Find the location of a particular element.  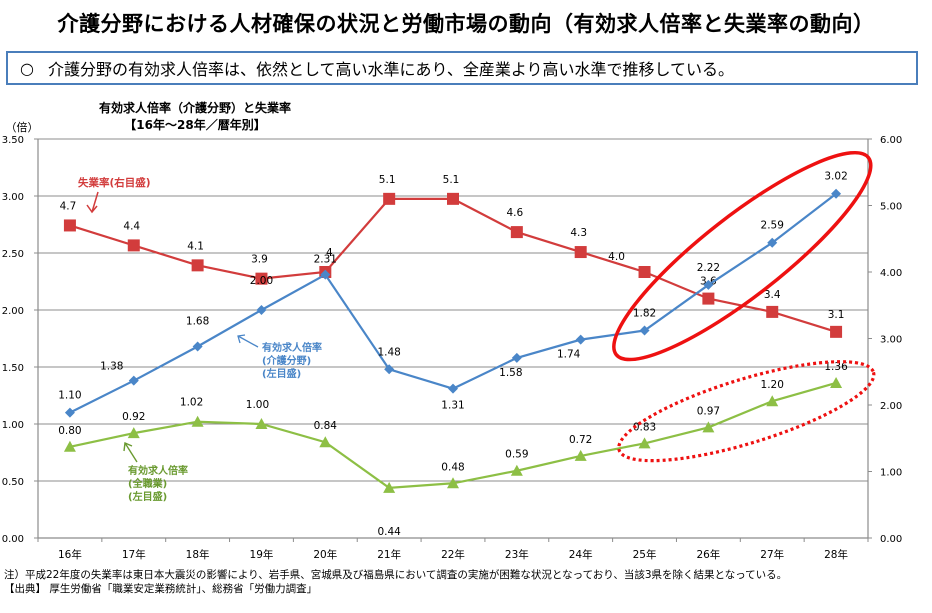

data-label: 1.36 is located at coordinates (836, 367).